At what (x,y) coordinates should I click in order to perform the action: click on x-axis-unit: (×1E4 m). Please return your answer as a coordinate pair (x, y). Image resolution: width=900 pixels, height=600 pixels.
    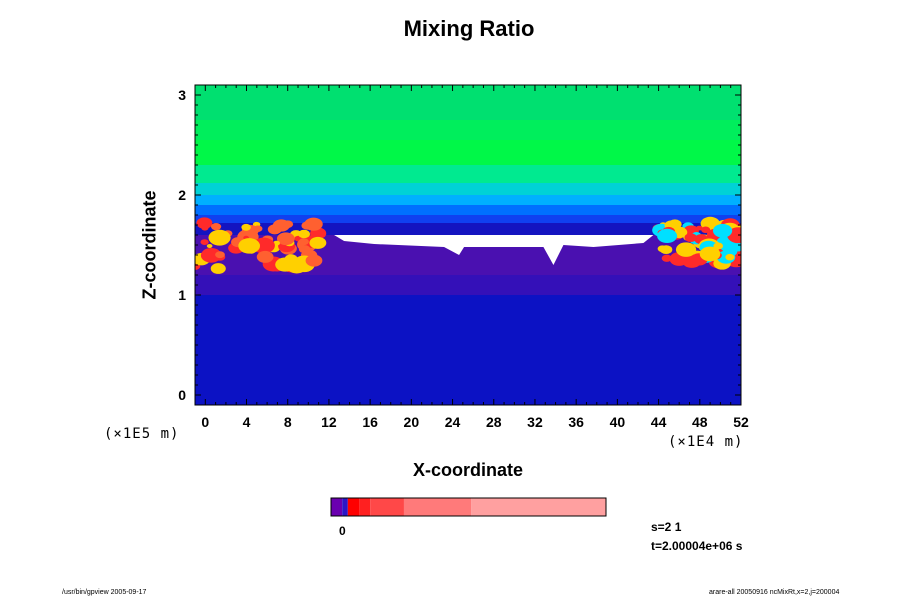
    Looking at the image, I should click on (706, 442).